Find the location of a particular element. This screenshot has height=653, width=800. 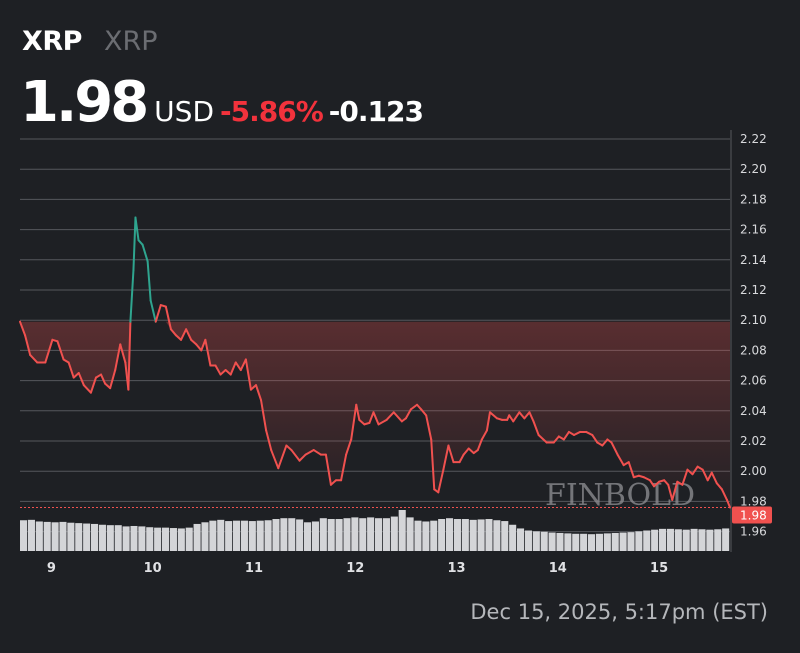

y-tick-label: 2.12 is located at coordinates (753, 290).